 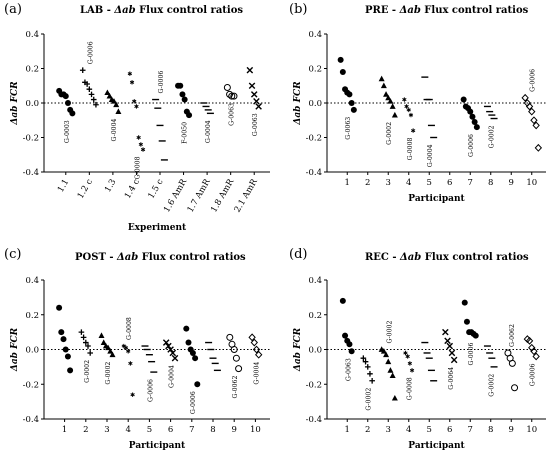 I want to click on panel-c-sample-annotation: G-0006, so click(x=193, y=402).